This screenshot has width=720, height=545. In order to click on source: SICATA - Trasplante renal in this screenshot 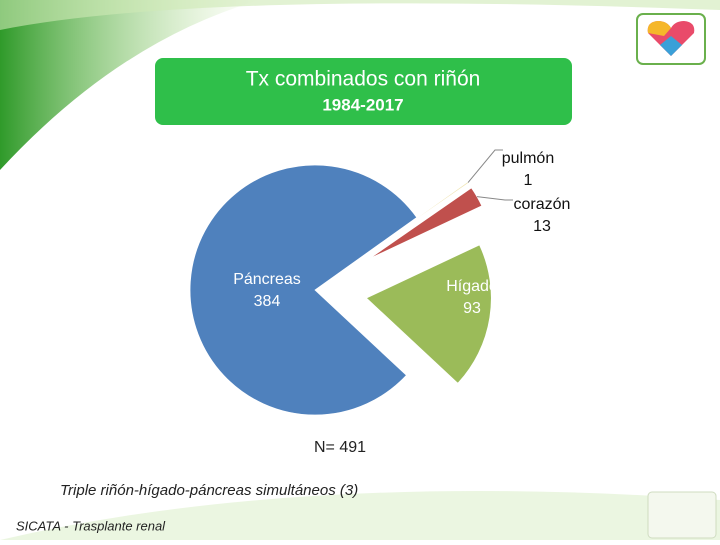, I will do `click(91, 525)`.